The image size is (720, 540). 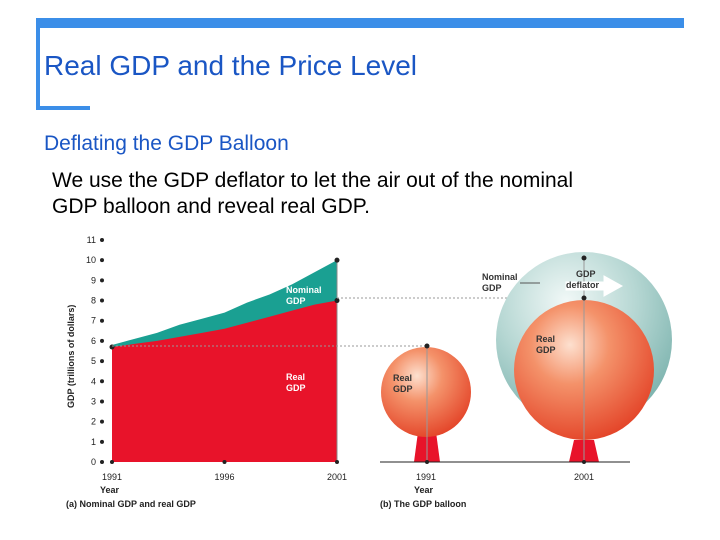 I want to click on x-axis-title-a: Year, so click(x=110, y=490).